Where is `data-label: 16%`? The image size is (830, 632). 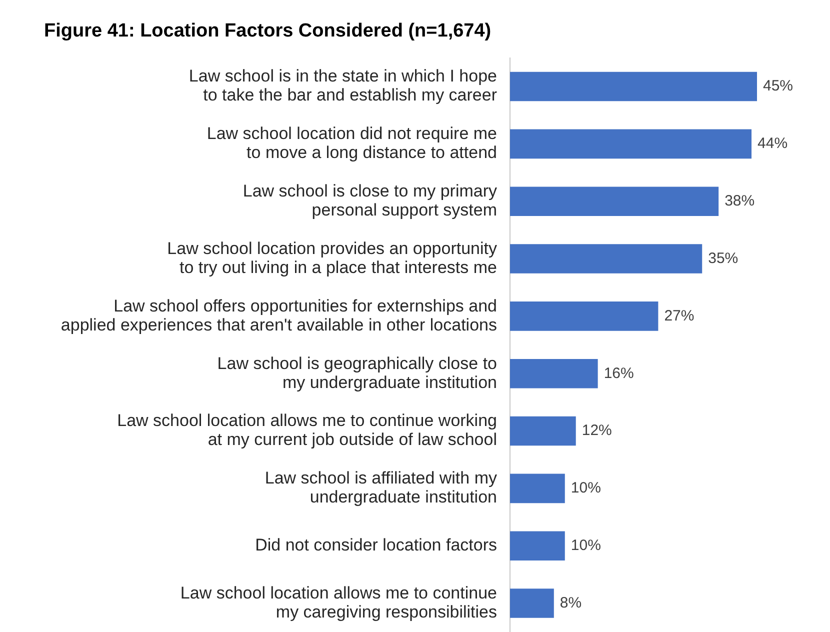
data-label: 16% is located at coordinates (619, 373).